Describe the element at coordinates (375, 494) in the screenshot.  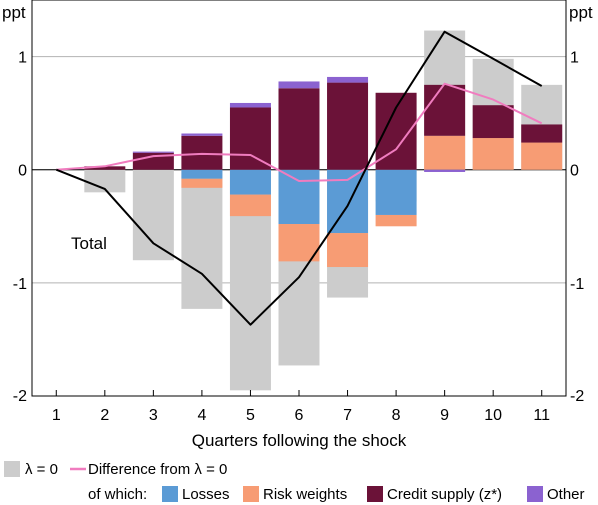
I see `legend-swatch-credit` at that location.